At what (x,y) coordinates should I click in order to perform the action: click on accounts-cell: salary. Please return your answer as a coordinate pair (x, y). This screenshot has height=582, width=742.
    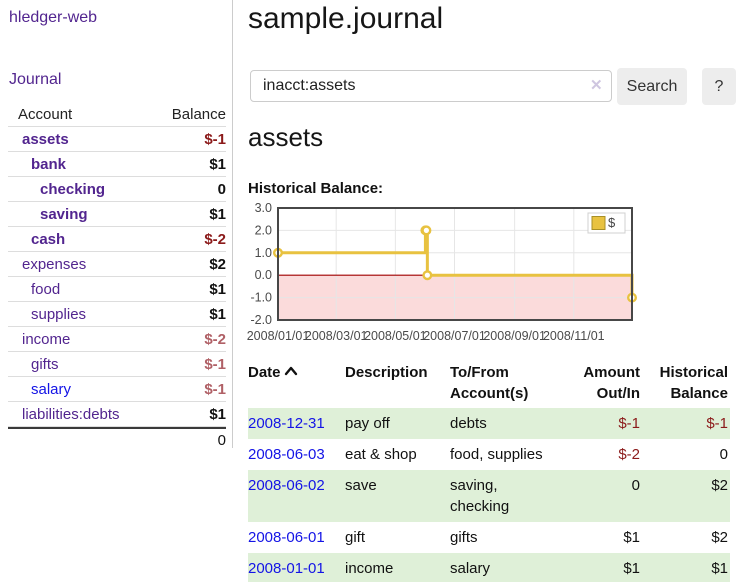
    Looking at the image, I should click on (506, 567).